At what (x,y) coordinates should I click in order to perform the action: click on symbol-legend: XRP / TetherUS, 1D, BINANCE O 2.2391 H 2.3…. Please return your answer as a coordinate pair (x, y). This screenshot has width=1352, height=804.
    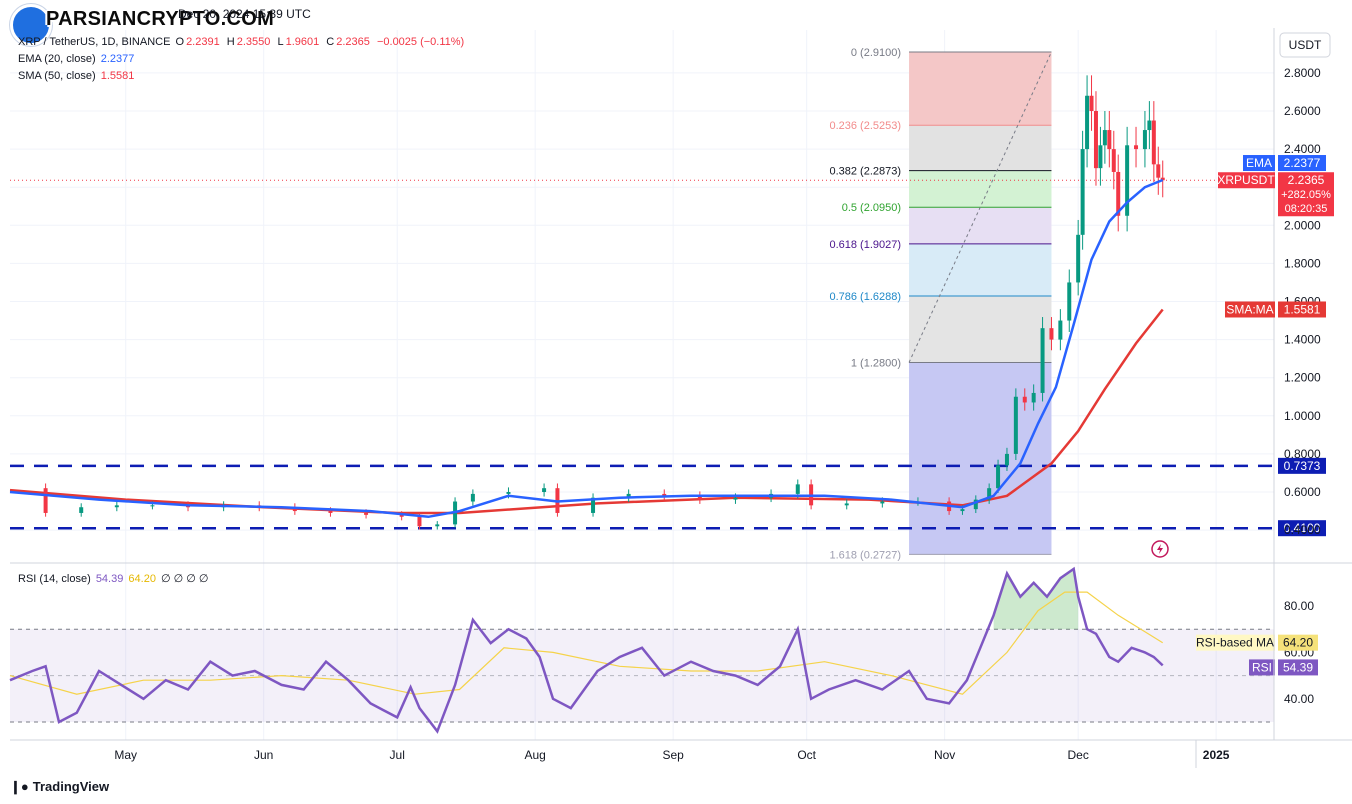
    Looking at the image, I should click on (242, 42).